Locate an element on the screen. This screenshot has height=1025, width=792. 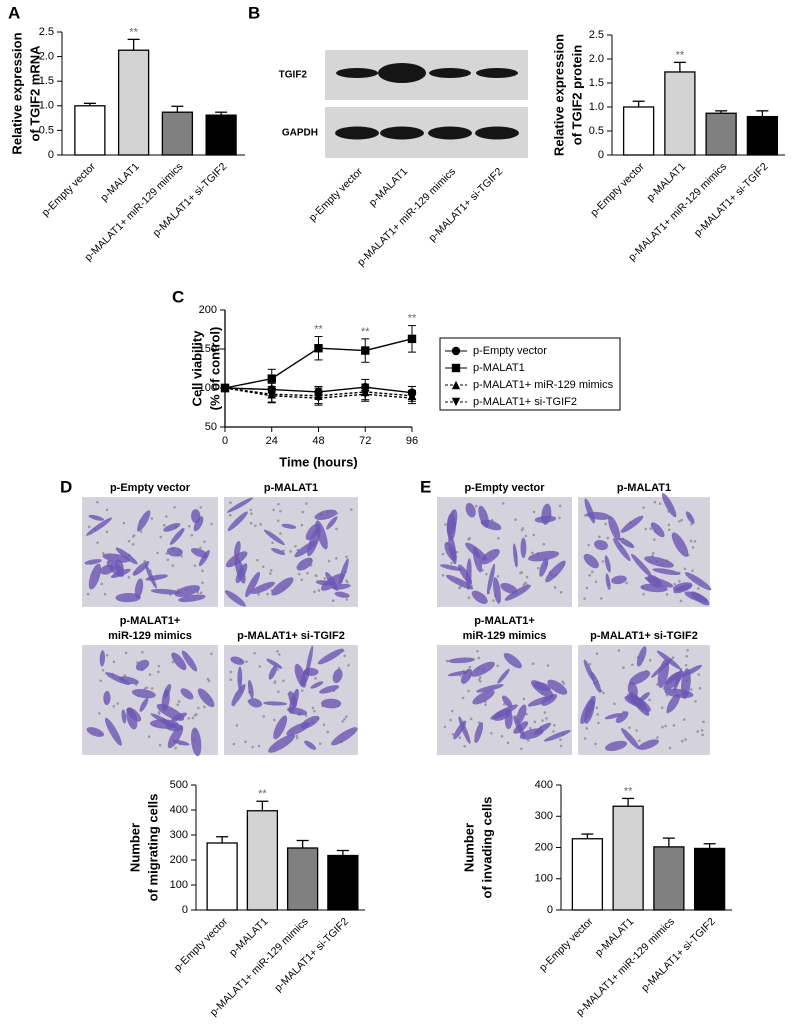
legend-label: p-MALAT1+ si-TGIF2 is located at coordinates (525, 402).